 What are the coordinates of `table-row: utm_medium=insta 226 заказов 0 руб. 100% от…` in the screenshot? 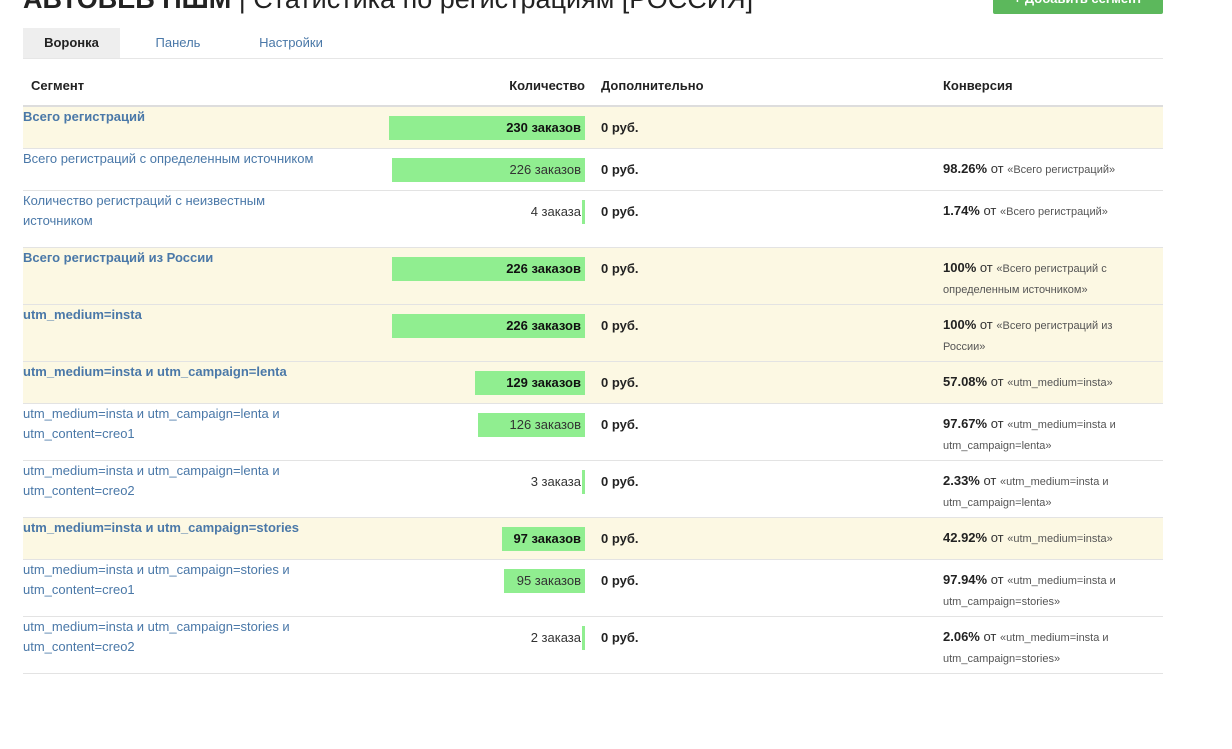 It's located at (593, 333).